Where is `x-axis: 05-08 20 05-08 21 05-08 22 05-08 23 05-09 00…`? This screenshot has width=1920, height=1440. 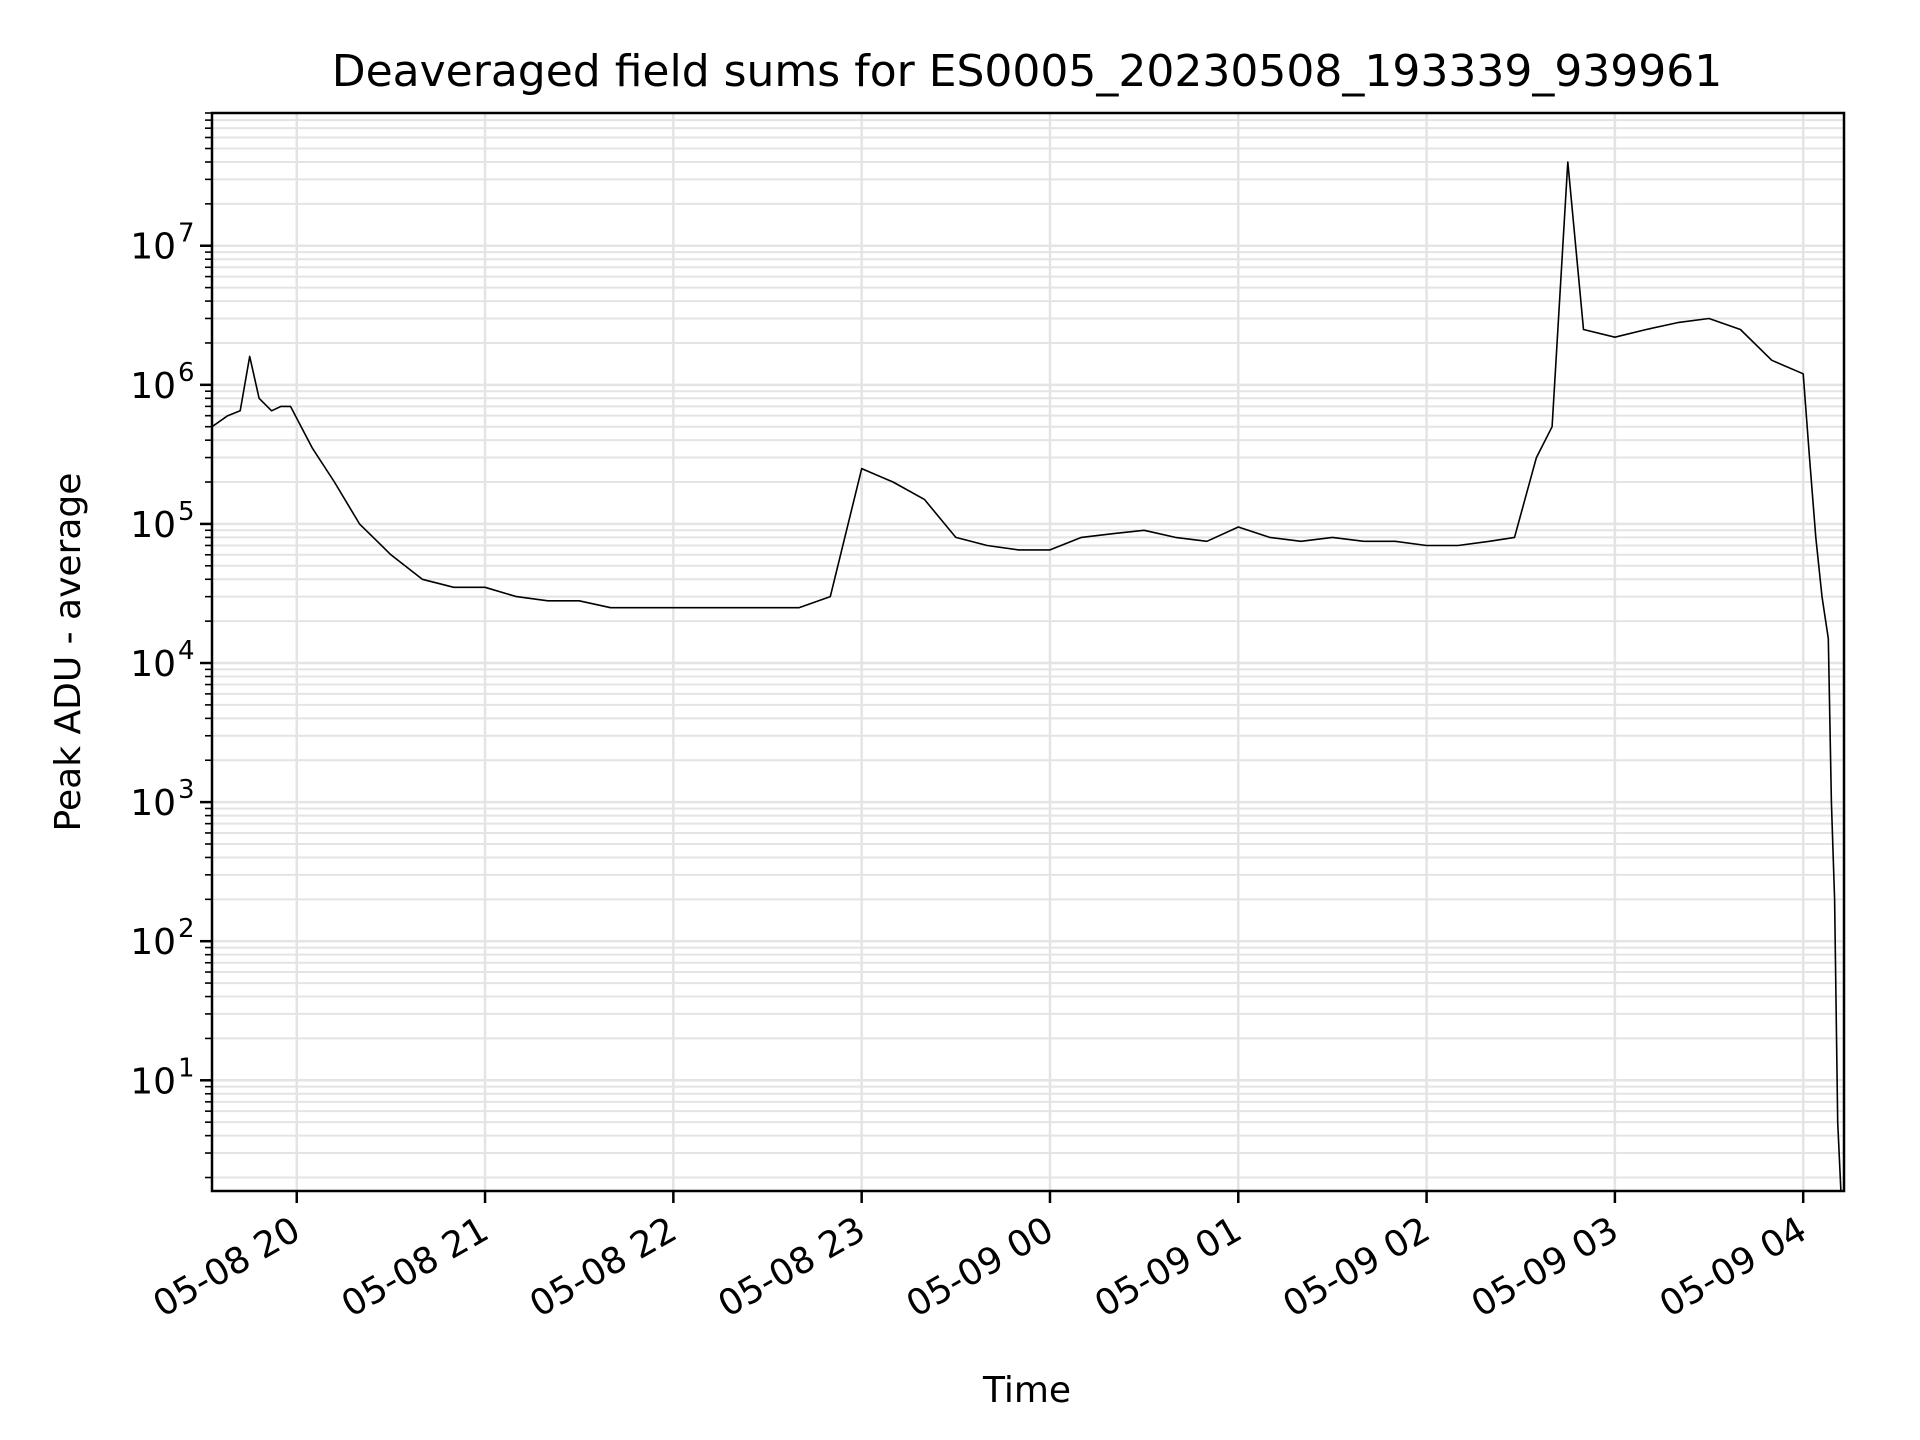 x-axis: 05-08 20 05-08 21 05-08 22 05-08 23 05-09 00… is located at coordinates (980, 1258).